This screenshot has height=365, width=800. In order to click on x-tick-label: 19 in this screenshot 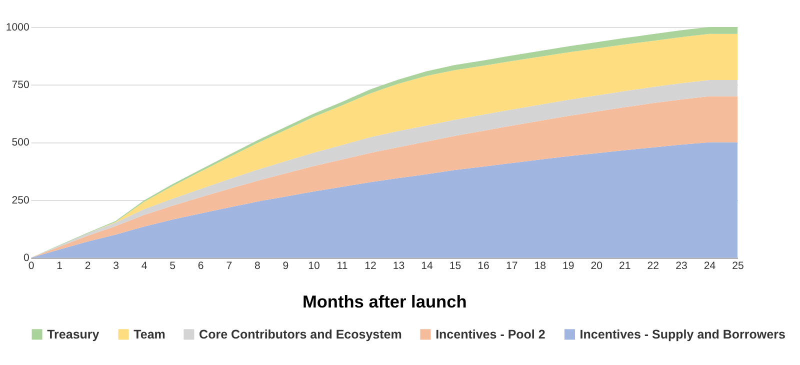, I will do `click(568, 266)`.